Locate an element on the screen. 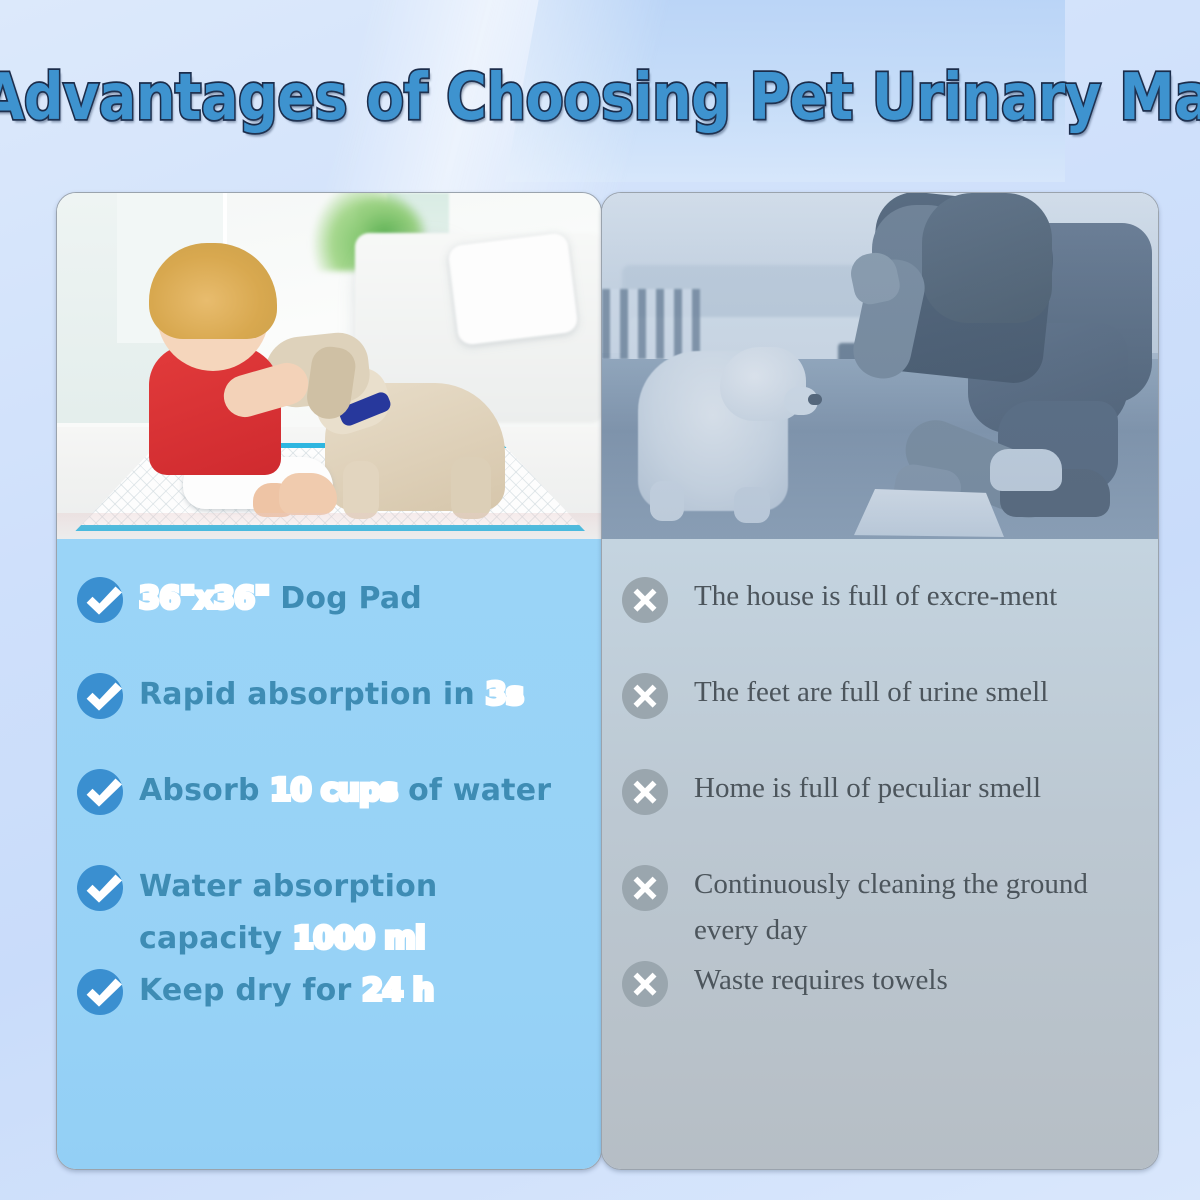 The width and height of the screenshot is (1200, 1200). page-title: Advantages of Choosing Pet Urinary Mats is located at coordinates (600, 97).